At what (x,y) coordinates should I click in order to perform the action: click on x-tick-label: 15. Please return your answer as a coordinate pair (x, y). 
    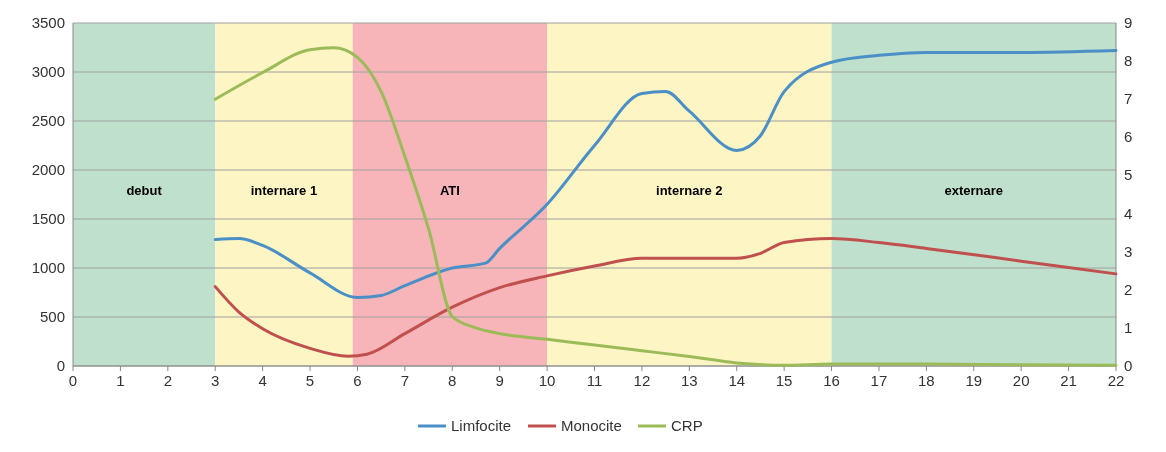
    Looking at the image, I should click on (784, 380).